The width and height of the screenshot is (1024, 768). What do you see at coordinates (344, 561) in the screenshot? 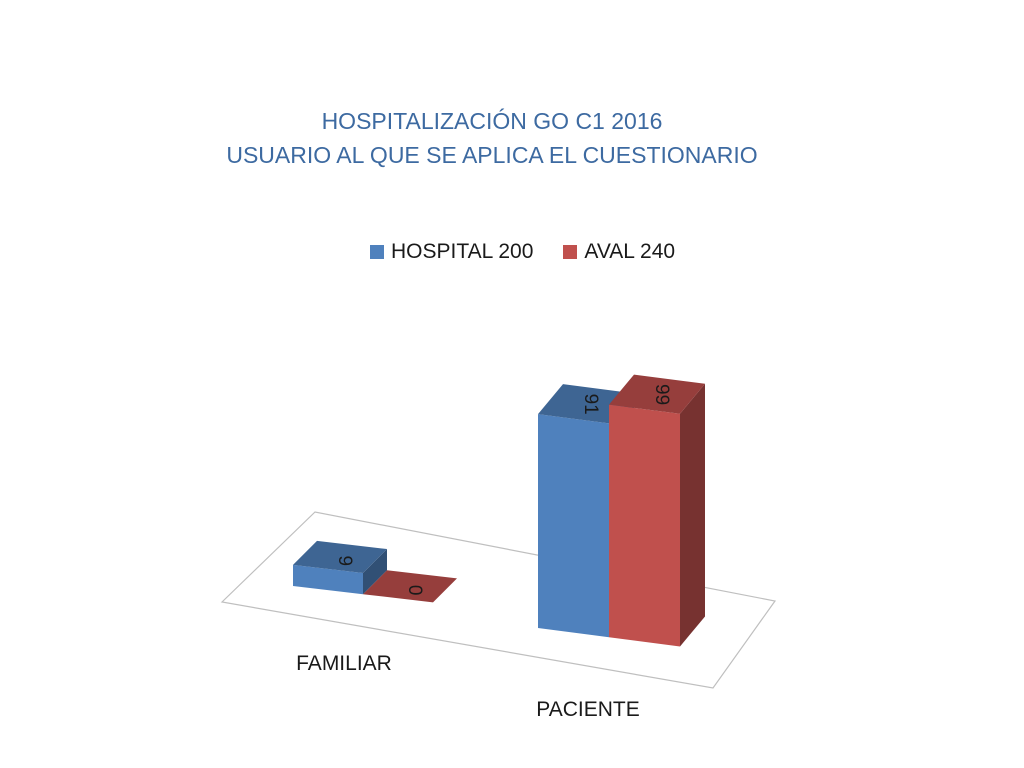
I see `data-label-familiar-hospital-200: 9` at bounding box center [344, 561].